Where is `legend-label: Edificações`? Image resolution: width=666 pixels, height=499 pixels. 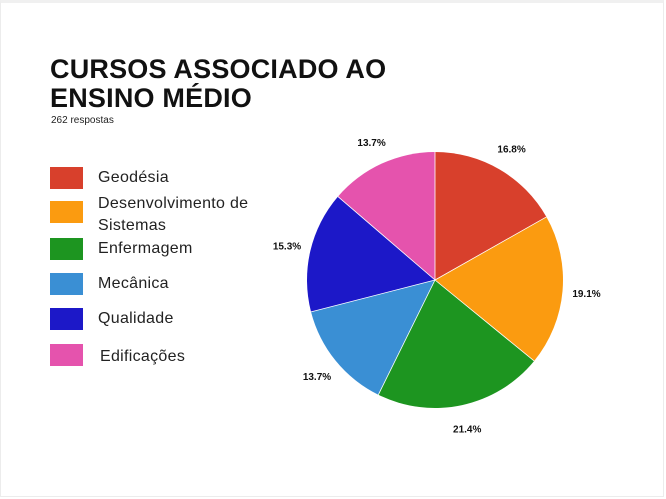
legend-label: Edificações is located at coordinates (142, 357).